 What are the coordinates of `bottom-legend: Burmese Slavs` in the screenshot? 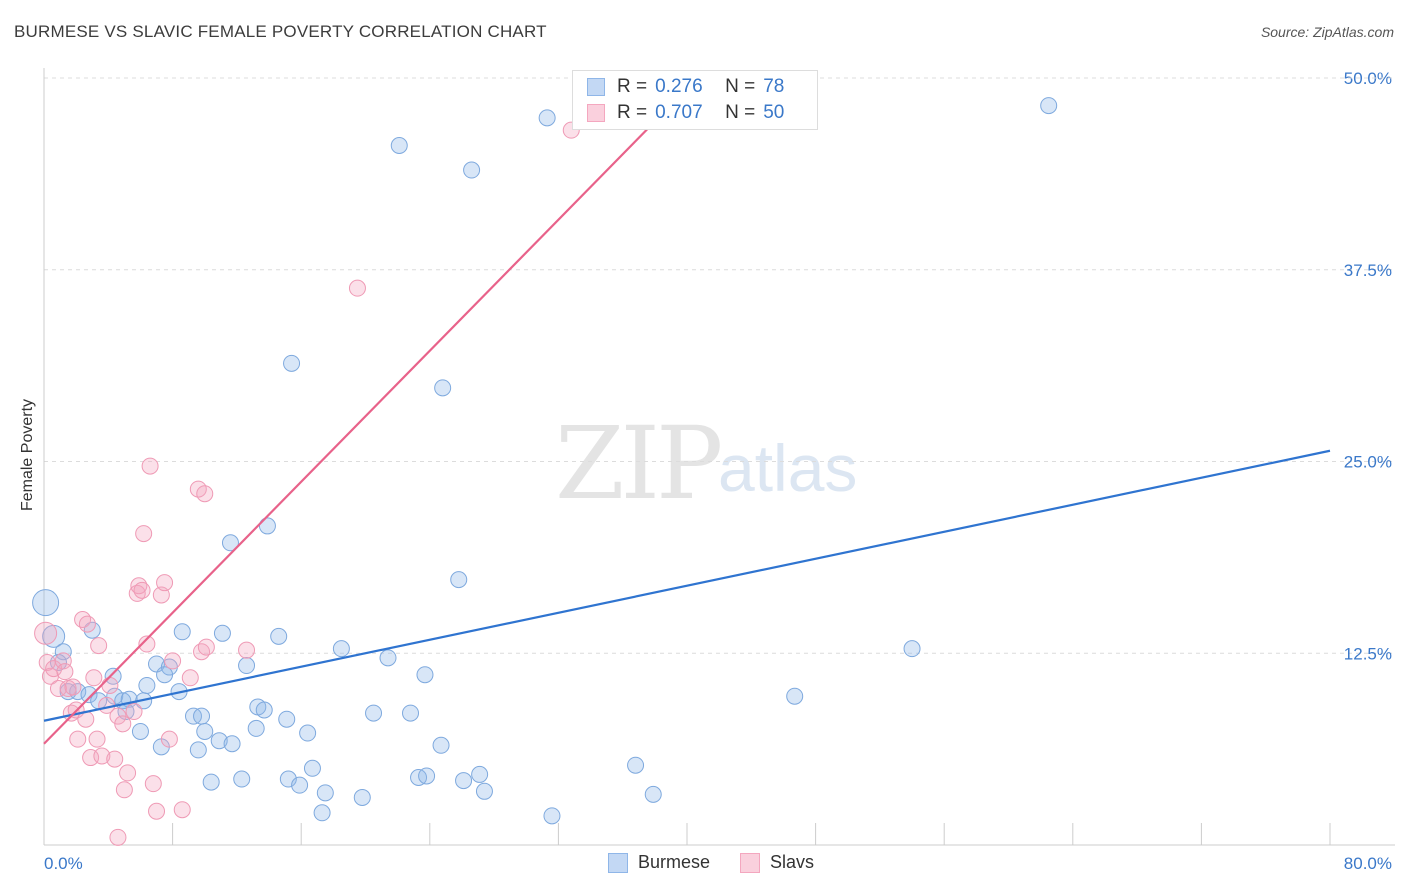 It's located at (726, 862).